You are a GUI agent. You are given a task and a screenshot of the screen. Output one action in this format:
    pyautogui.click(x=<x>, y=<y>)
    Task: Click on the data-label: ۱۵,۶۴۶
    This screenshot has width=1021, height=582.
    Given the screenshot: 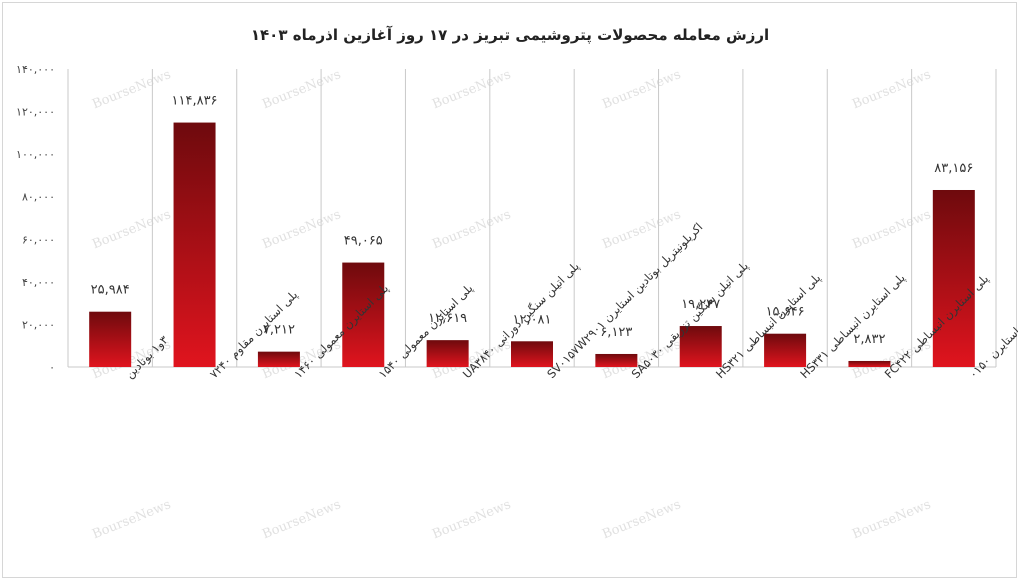 What is the action you would take?
    pyautogui.click(x=785, y=312)
    